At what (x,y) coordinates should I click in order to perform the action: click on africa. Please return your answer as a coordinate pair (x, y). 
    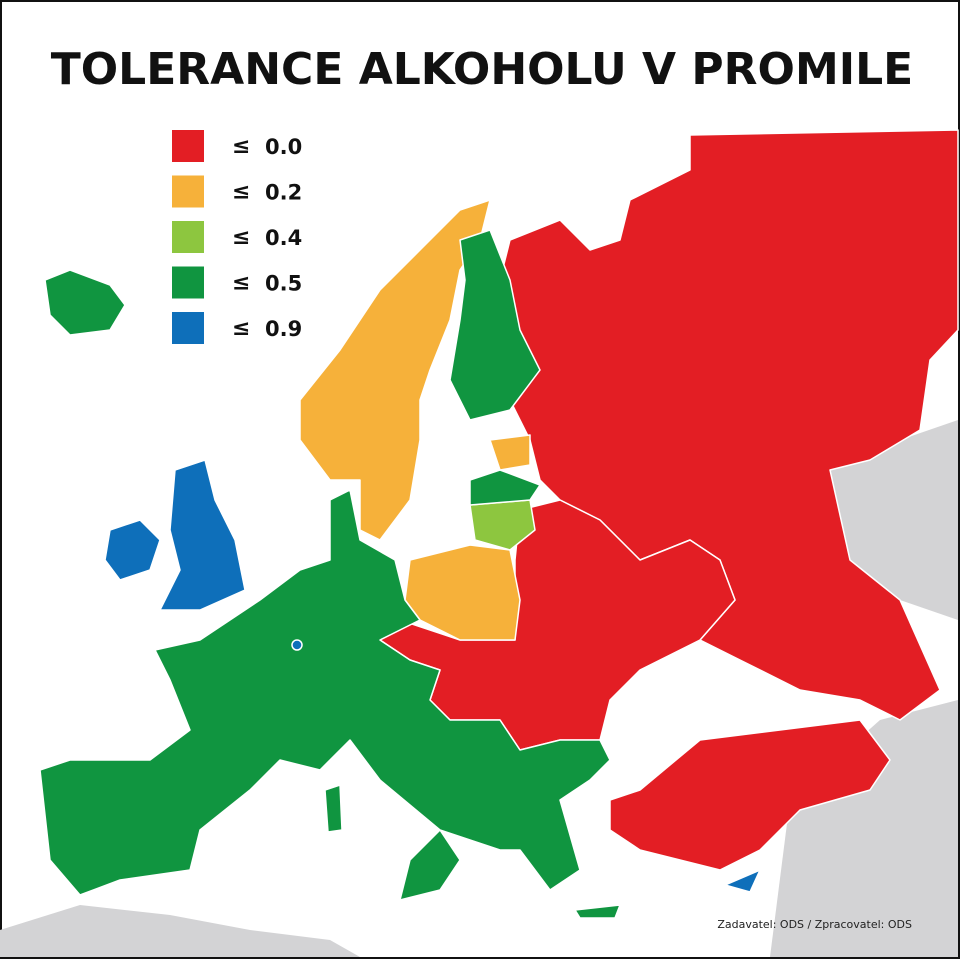
    Looking at the image, I should click on (180, 931).